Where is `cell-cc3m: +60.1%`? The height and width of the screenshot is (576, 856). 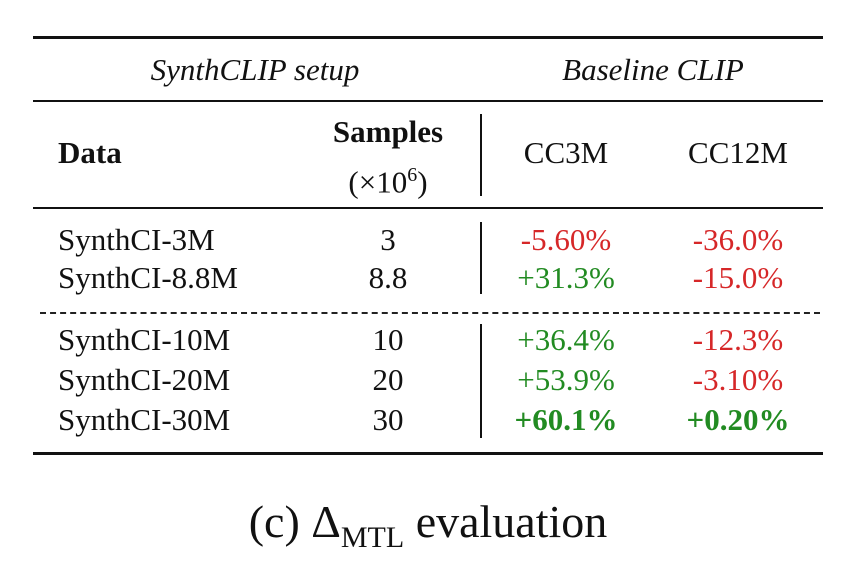 cell-cc3m: +60.1% is located at coordinates (566, 419).